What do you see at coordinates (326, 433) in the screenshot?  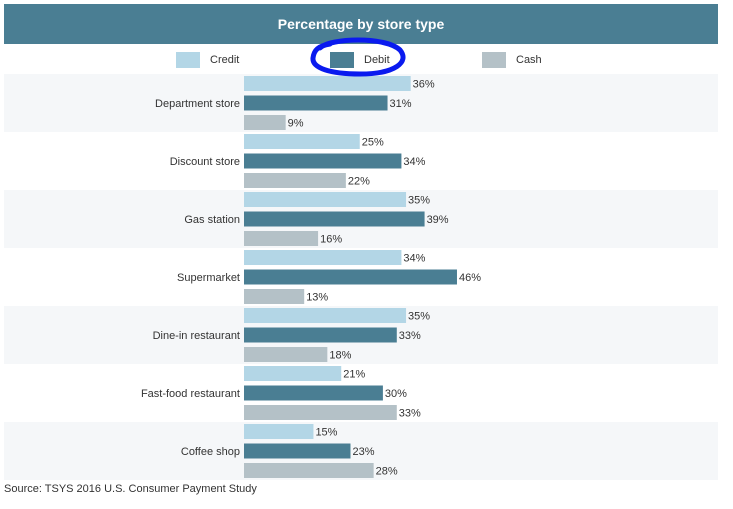 I see `data-label: 15%` at bounding box center [326, 433].